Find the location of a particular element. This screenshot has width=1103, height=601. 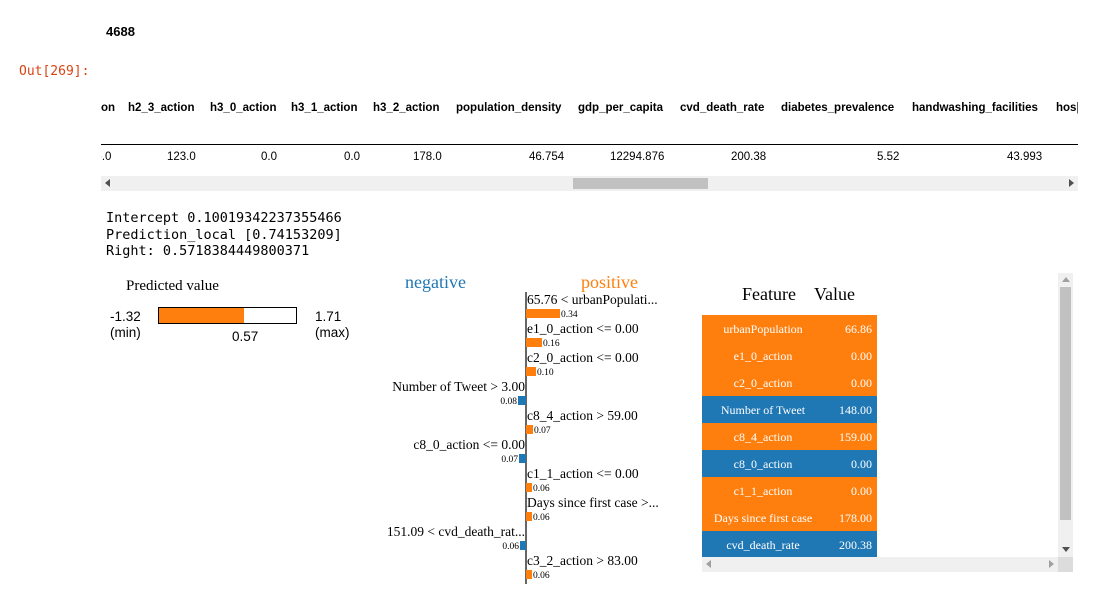

table-feature-cell: Number of Tweet is located at coordinates (763, 410).